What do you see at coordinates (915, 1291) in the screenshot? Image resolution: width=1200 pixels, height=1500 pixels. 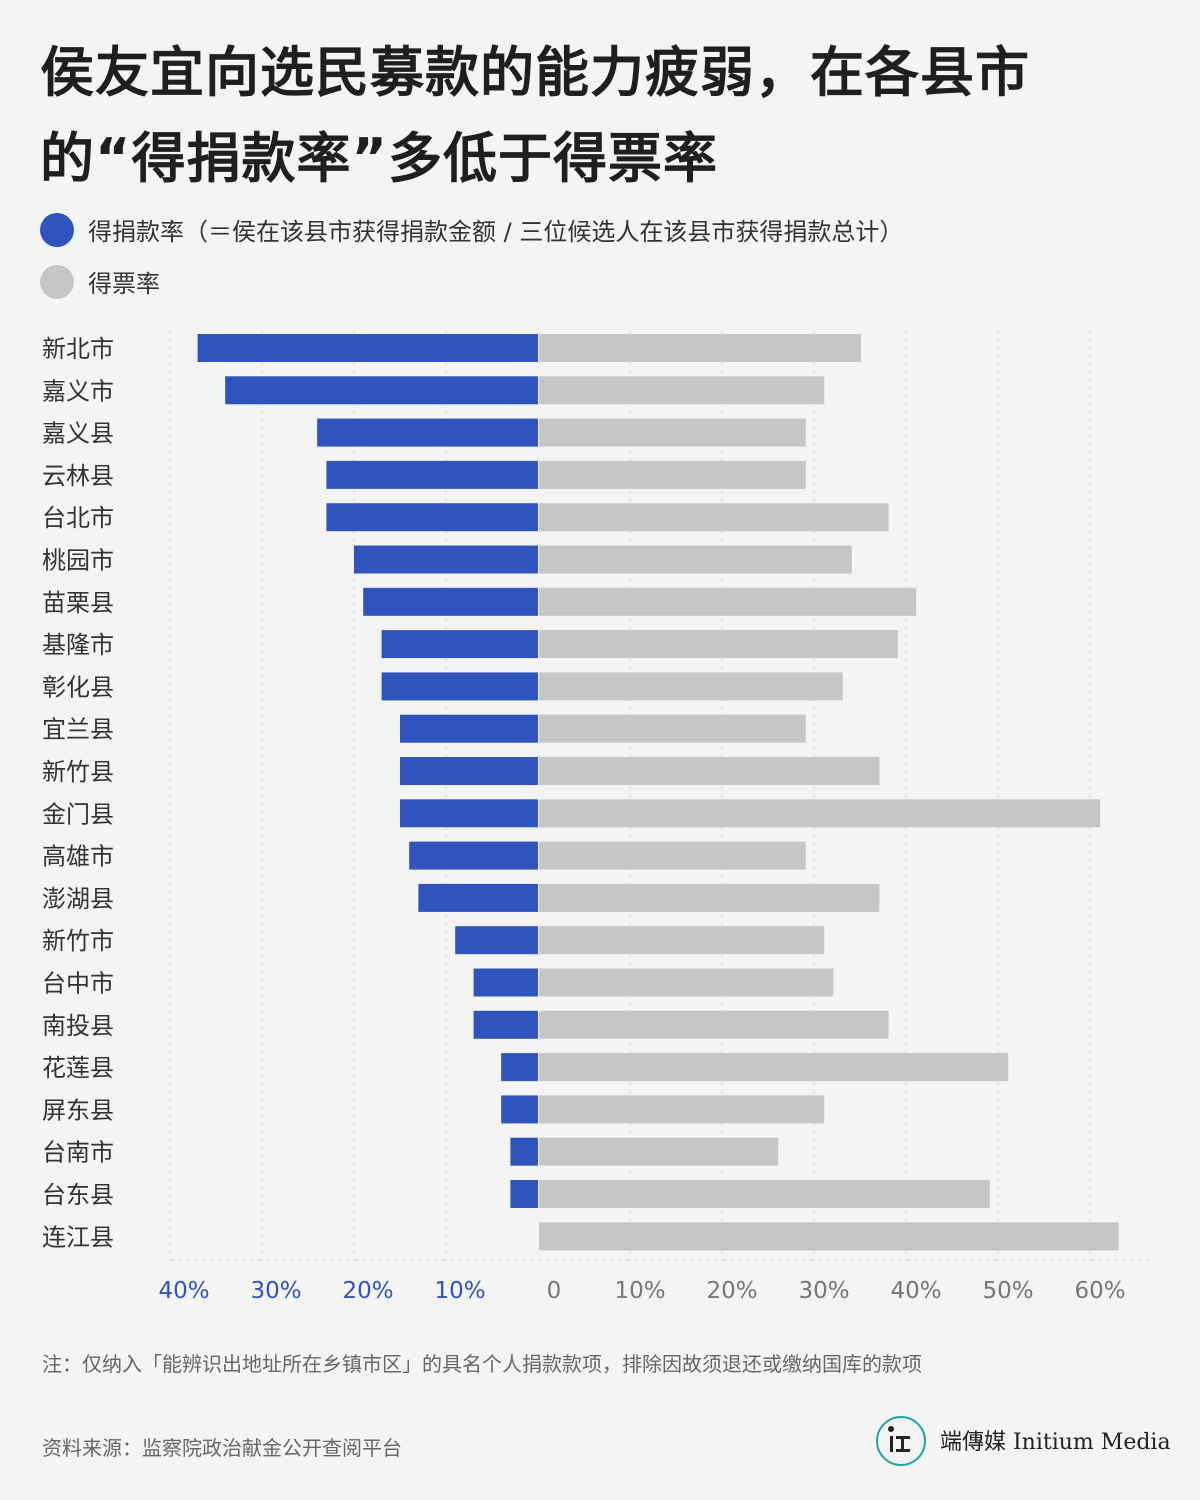 I see `x-tick-label-right: 40%` at bounding box center [915, 1291].